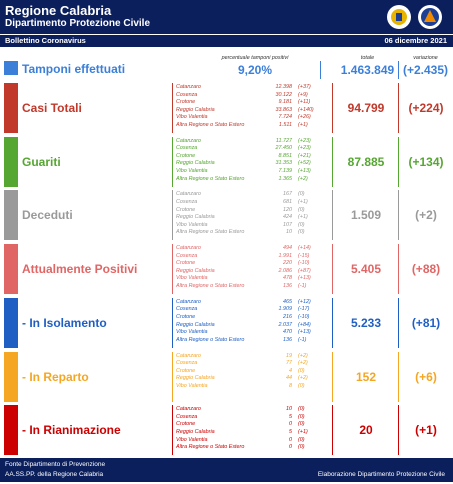  Describe the element at coordinates (284, 109) in the screenshot. I see `region-value: 33.863` at that location.